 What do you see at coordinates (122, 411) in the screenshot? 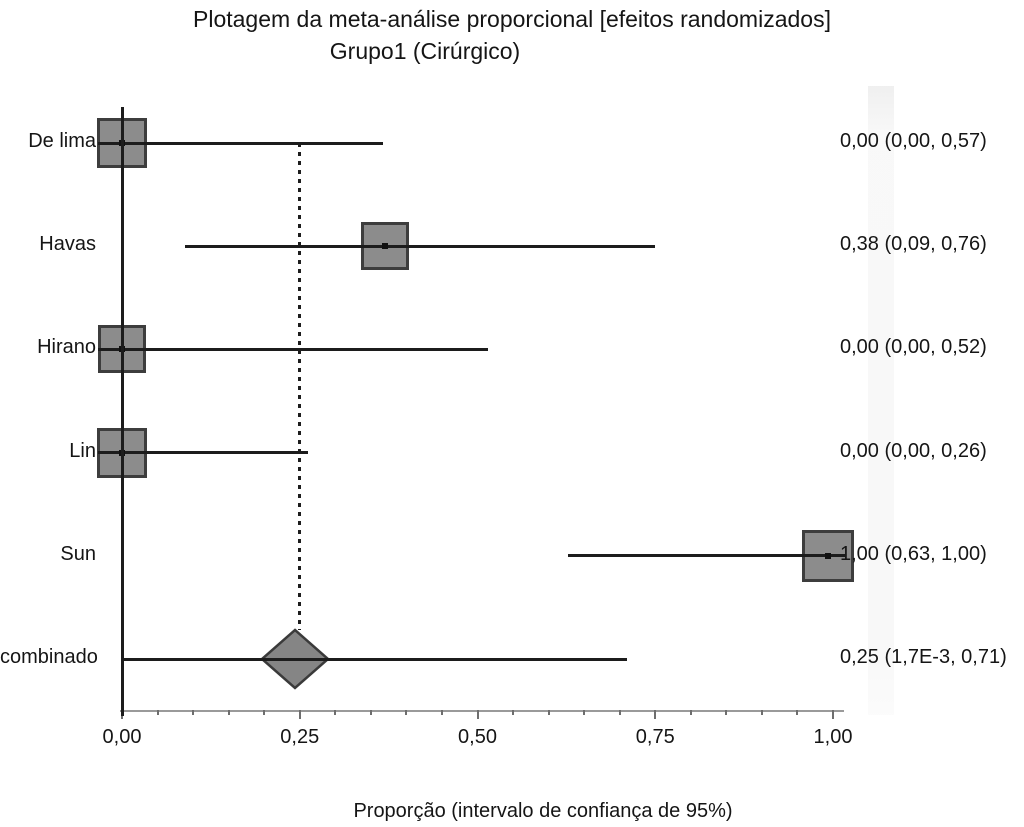
I see `y-axis-line` at bounding box center [122, 411].